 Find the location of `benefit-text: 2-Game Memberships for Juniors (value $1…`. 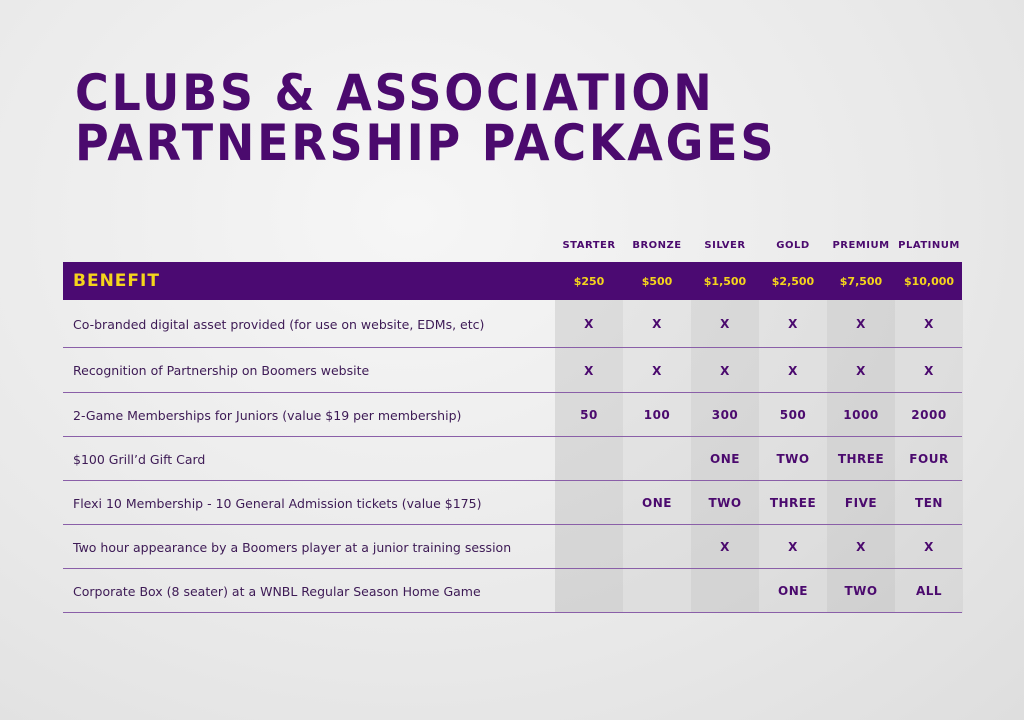

benefit-text: 2-Game Memberships for Juniors (value $1… is located at coordinates (267, 415).